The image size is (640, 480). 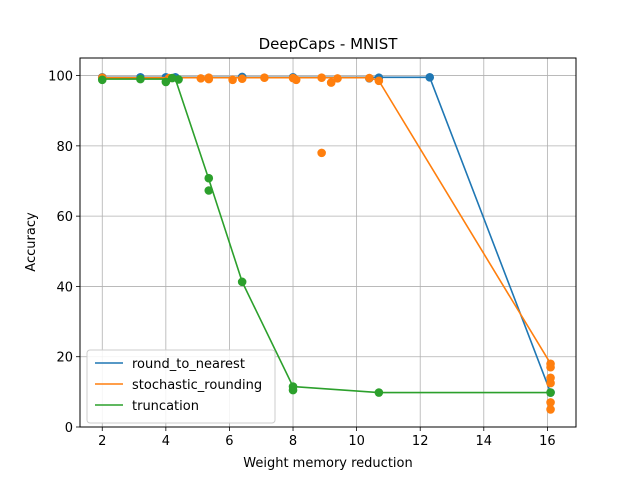 What do you see at coordinates (484, 441) in the screenshot?
I see `x-tick-label: 14` at bounding box center [484, 441].